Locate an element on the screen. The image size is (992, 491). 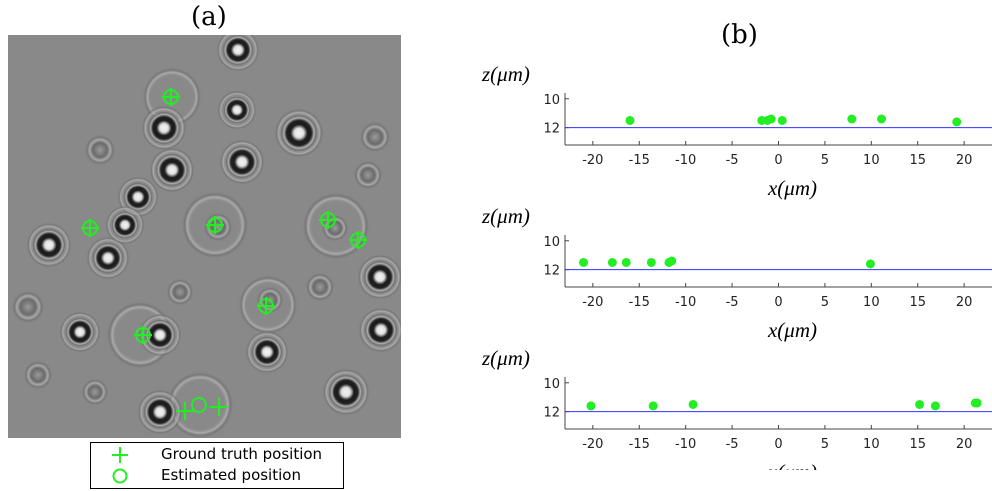
circle-marker-icon is located at coordinates (120, 476).